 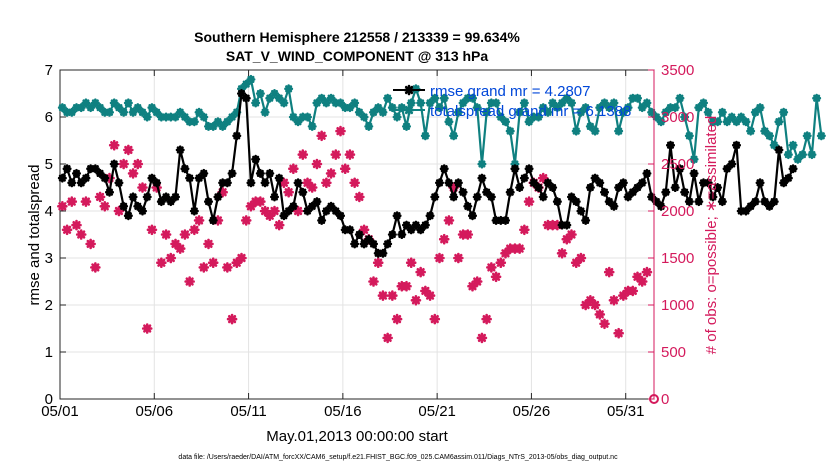 I want to click on chart-title-line2: SAT_V_WIND_COMPONENT @ 313 hPa, so click(x=357, y=56).